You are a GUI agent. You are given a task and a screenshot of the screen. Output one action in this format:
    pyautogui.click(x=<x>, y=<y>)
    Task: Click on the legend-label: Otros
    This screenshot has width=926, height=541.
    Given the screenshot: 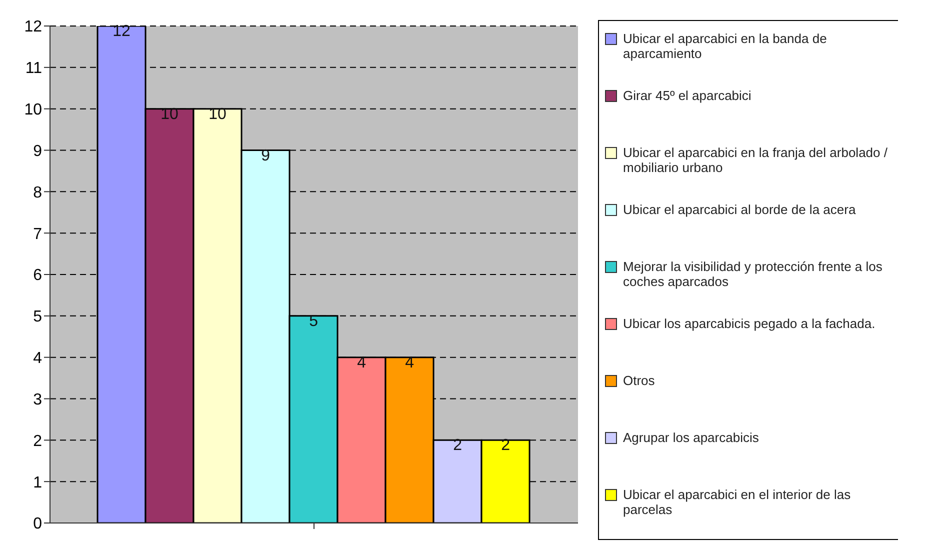 What is the action you would take?
    pyautogui.click(x=639, y=380)
    